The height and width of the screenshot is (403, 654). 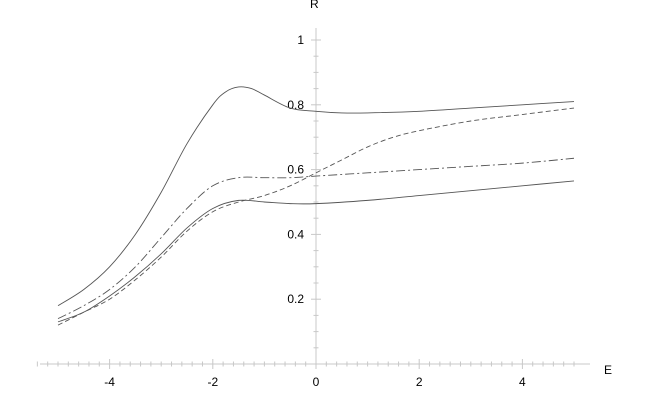 I want to click on y-minor-ticks, so click(x=316, y=194).